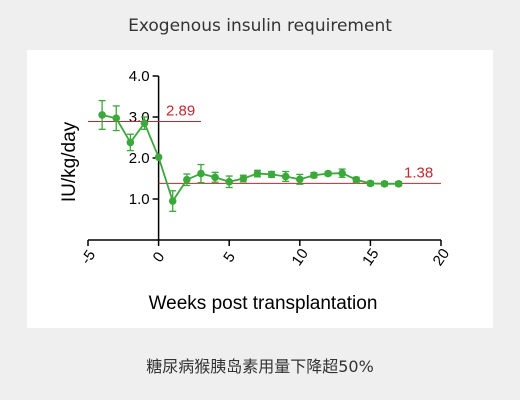  What do you see at coordinates (260, 366) in the screenshot?
I see `chart-caption: 糖尿病猴胰岛素用量下降超50%` at bounding box center [260, 366].